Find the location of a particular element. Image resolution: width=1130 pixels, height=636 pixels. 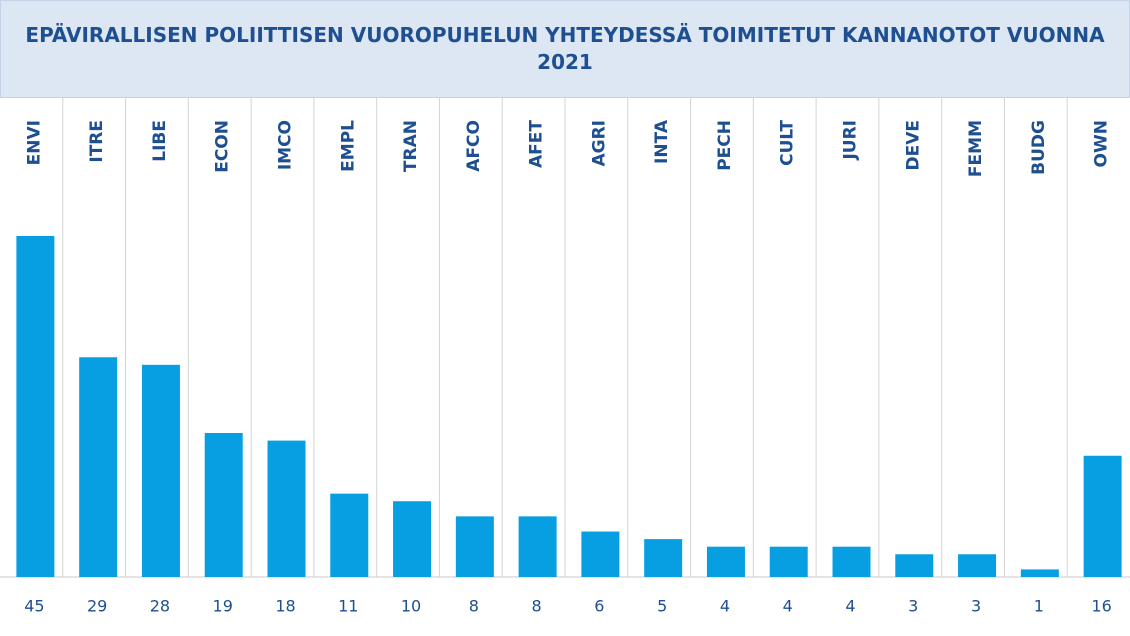

value-label: 28 is located at coordinates (160, 606).